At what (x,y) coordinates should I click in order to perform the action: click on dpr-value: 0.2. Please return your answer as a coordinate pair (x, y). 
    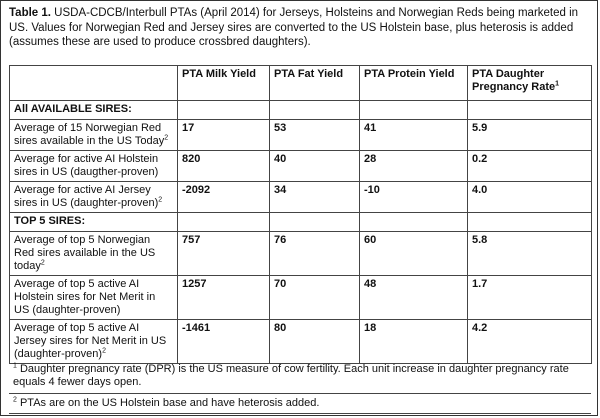
    Looking at the image, I should click on (529, 166).